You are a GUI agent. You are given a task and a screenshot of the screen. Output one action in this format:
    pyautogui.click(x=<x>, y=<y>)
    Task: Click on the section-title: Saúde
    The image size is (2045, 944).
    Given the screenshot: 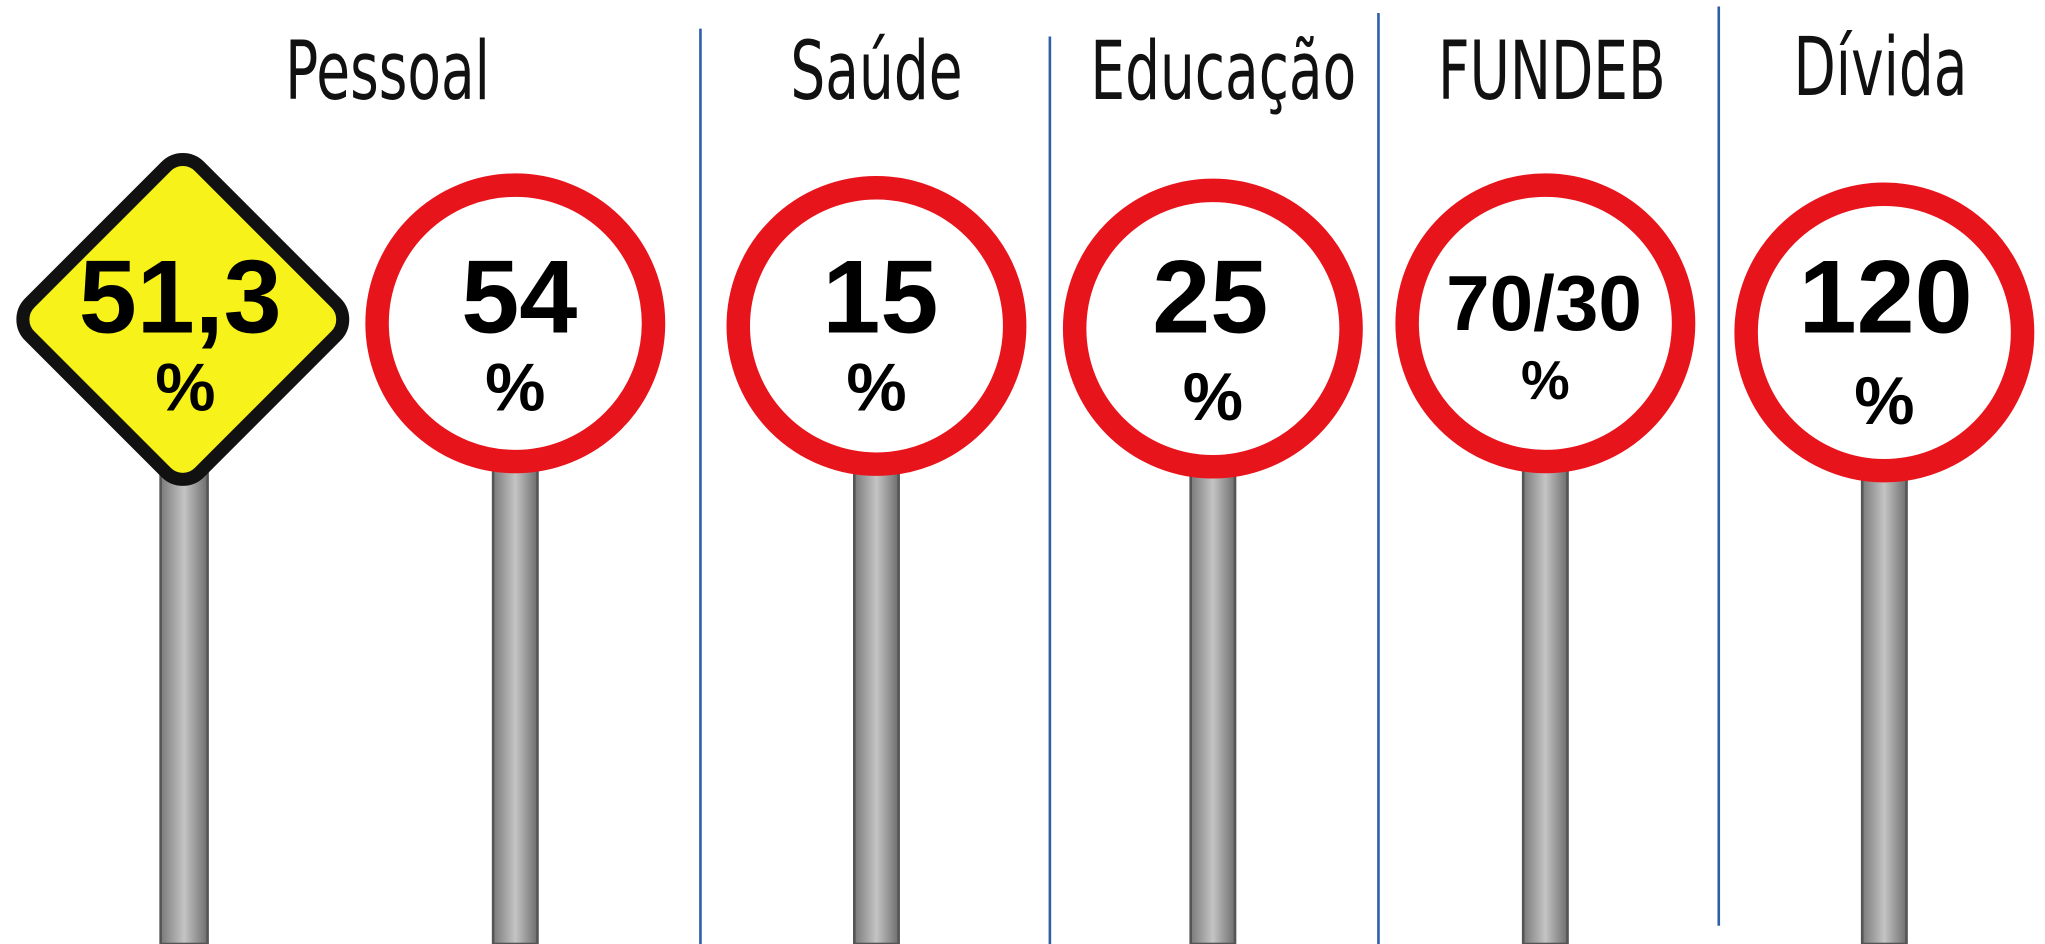 What is the action you would take?
    pyautogui.click(x=876, y=72)
    